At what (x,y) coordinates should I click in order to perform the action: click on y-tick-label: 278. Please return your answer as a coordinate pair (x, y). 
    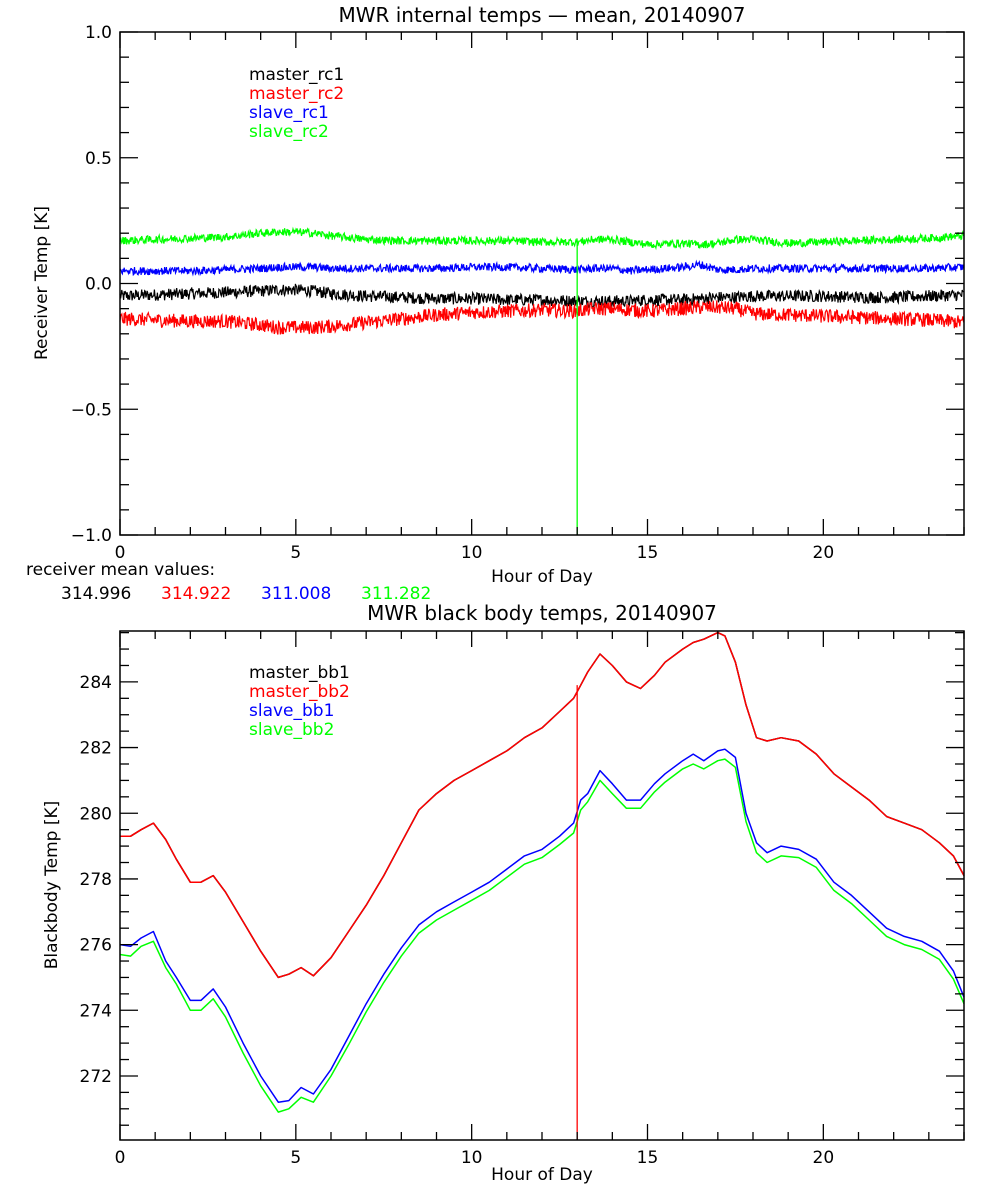
    Looking at the image, I should click on (96, 880).